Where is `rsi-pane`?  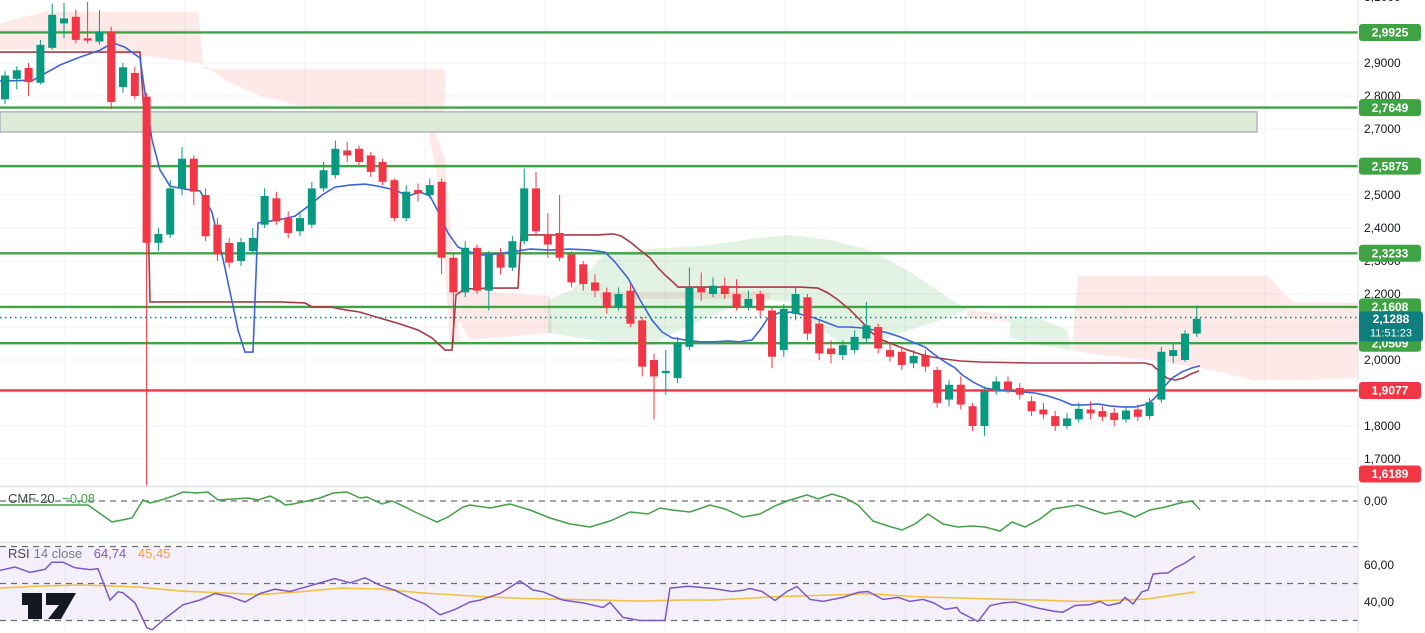
rsi-pane is located at coordinates (679, 588).